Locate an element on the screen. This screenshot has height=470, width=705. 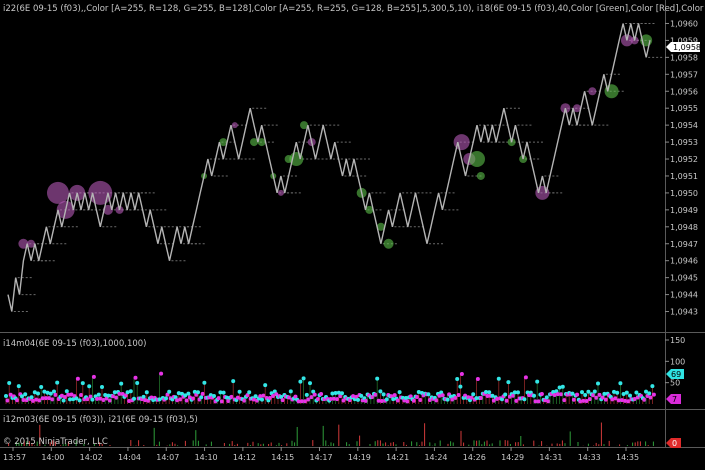
price-tick-label: 1,0943 is located at coordinates (684, 312).